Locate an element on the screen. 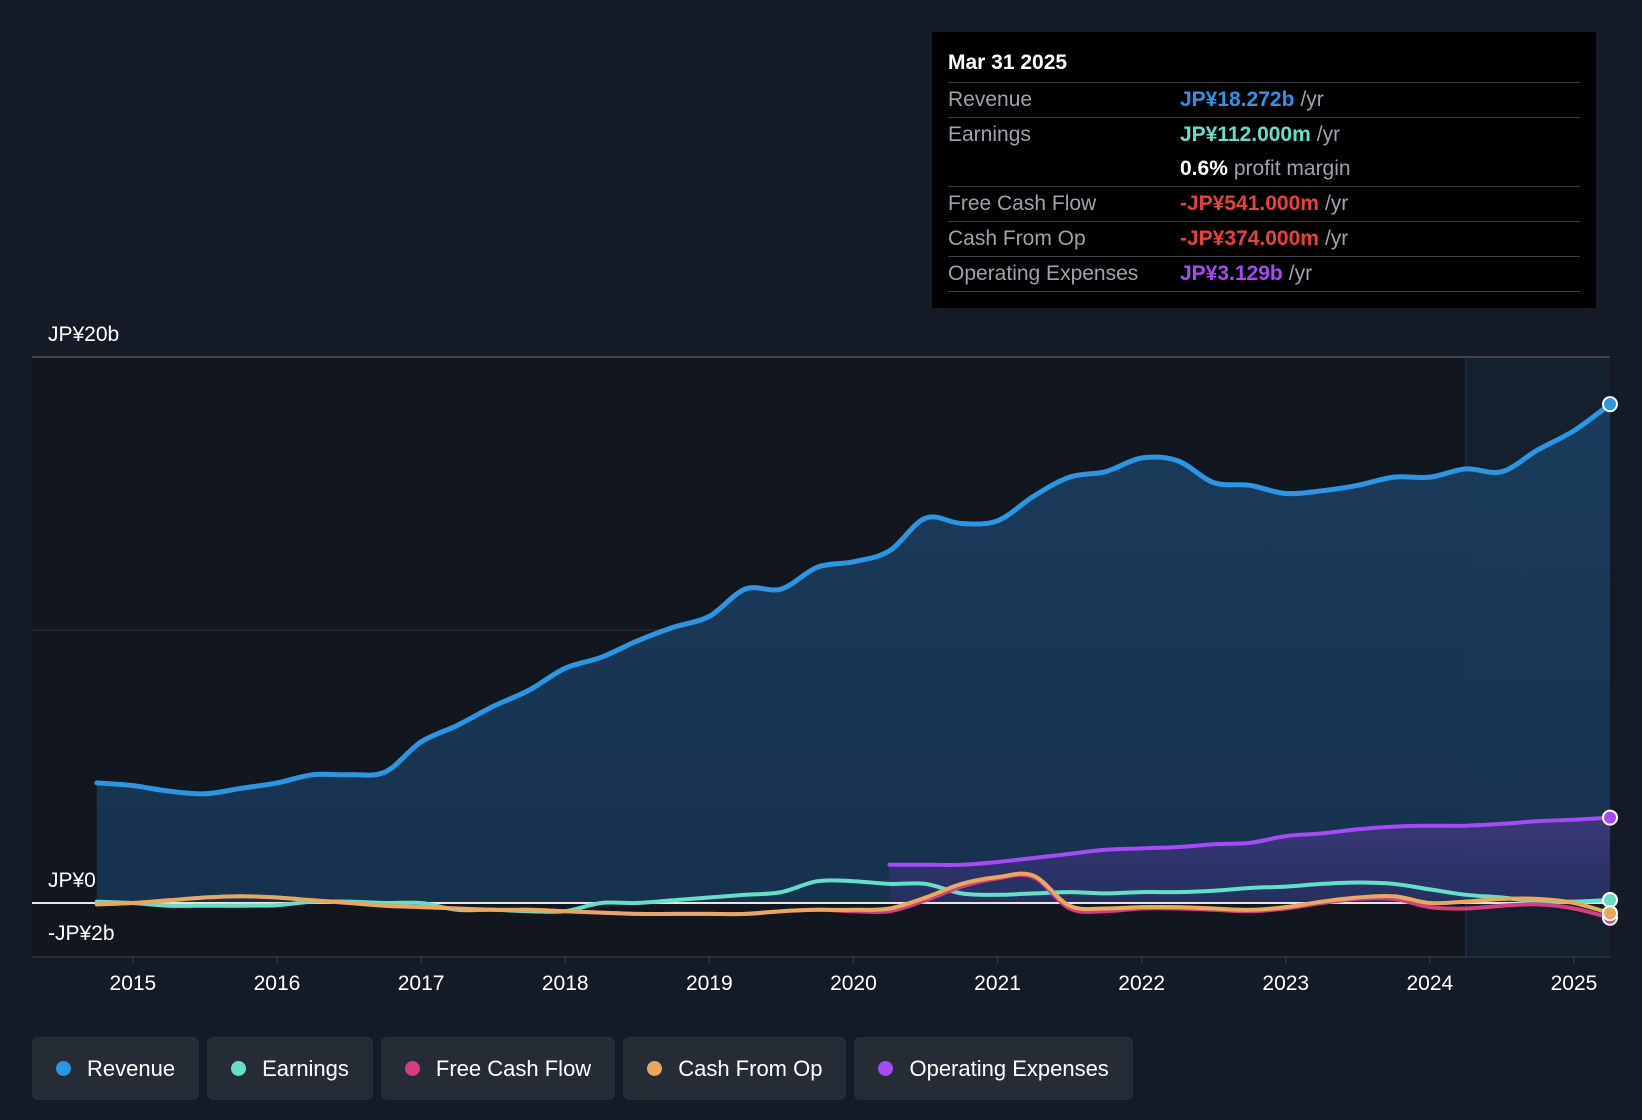  tooltip-label: Operating Expenses is located at coordinates (1043, 273).